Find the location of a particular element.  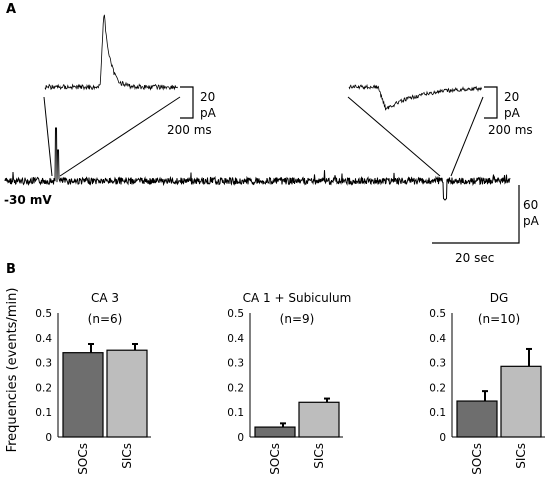

chart-1-subtitle: (n=9) is located at coordinates (297, 319).